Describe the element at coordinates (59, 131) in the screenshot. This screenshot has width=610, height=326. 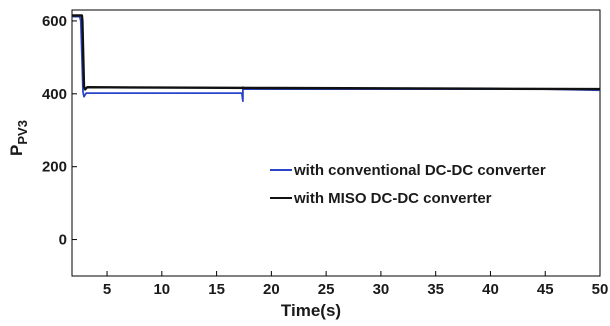
I see `y-ticks: 0 200 400 600` at that location.